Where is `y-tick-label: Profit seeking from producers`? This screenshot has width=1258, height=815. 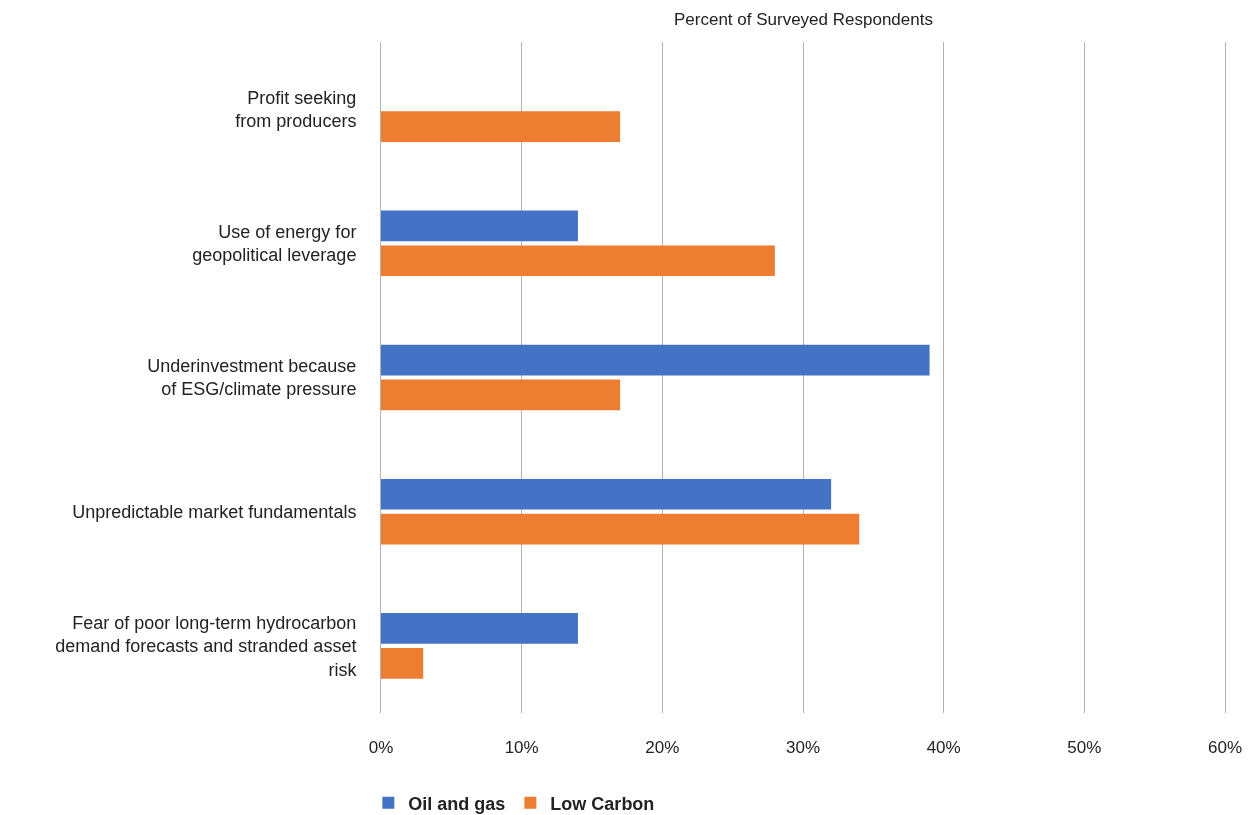
y-tick-label: Profit seeking from producers is located at coordinates (296, 109).